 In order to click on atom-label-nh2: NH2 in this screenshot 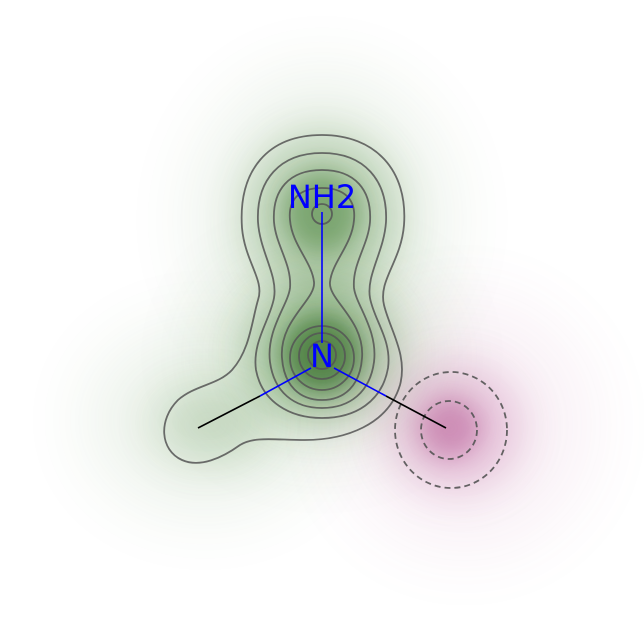, I will do `click(322, 197)`.